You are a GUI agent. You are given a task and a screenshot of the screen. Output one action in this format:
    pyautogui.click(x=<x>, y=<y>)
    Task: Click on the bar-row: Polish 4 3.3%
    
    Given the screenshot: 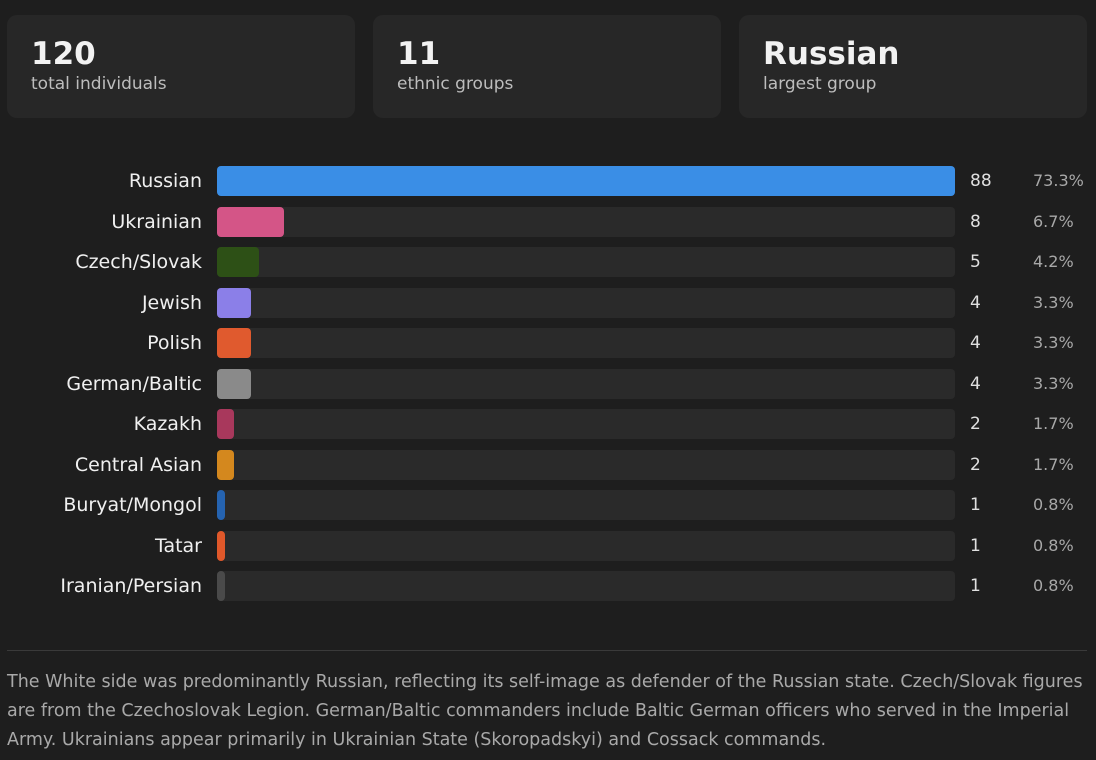 What is the action you would take?
    pyautogui.click(x=548, y=343)
    